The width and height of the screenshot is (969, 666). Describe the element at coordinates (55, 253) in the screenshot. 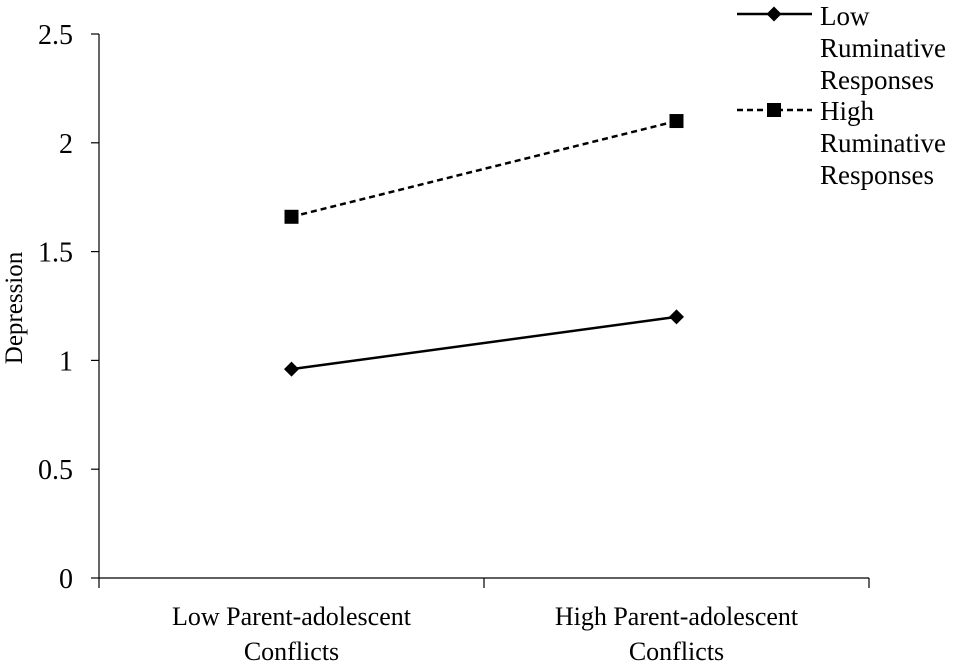

I see `y-tick-label: 1.5` at that location.